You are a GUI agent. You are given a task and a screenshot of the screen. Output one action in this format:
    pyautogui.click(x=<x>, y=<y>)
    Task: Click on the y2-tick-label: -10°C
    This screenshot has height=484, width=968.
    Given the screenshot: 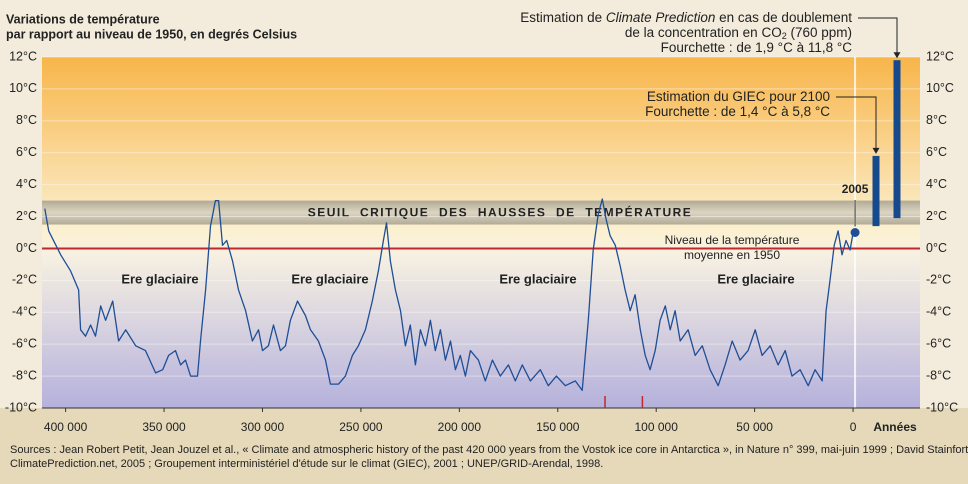 What is the action you would take?
    pyautogui.click(x=942, y=407)
    